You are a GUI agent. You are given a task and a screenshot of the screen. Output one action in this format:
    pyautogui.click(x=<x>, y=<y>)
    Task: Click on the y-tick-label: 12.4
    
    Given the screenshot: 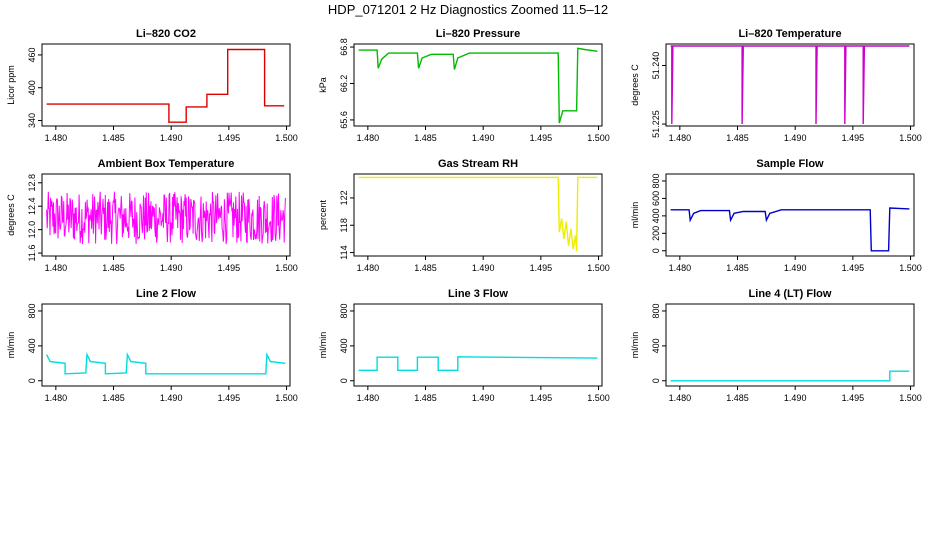 What is the action you would take?
    pyautogui.click(x=32, y=206)
    